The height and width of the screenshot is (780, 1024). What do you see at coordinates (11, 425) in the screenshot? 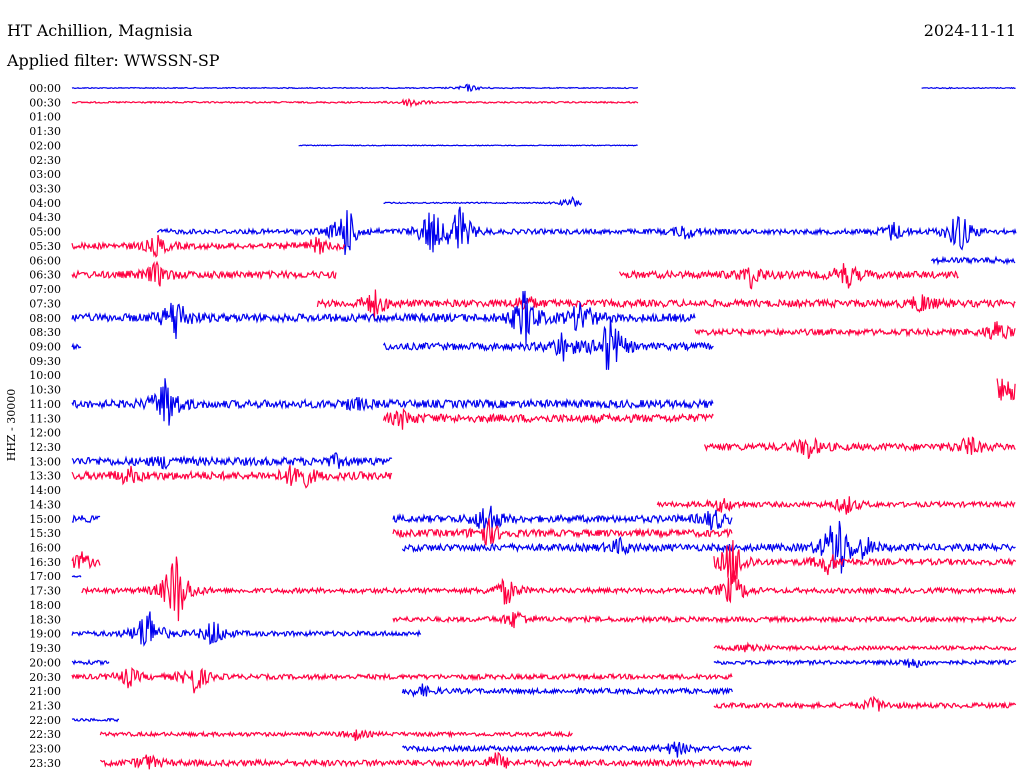
I see `channel-label: HHZ - 30000` at bounding box center [11, 425].